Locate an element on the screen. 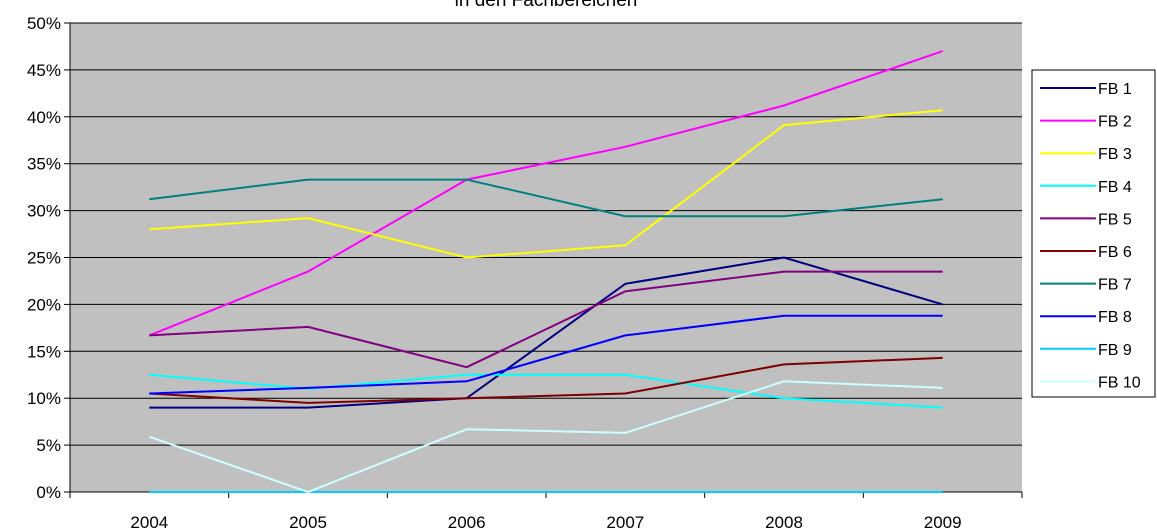 The height and width of the screenshot is (532, 1157). legend-label: FB 9 is located at coordinates (1115, 350).